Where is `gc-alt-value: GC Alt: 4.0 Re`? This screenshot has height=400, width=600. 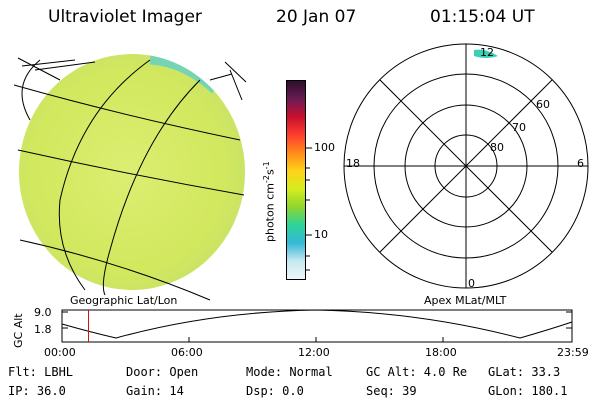
gc-alt-value: GC Alt: 4.0 Re is located at coordinates (417, 372).